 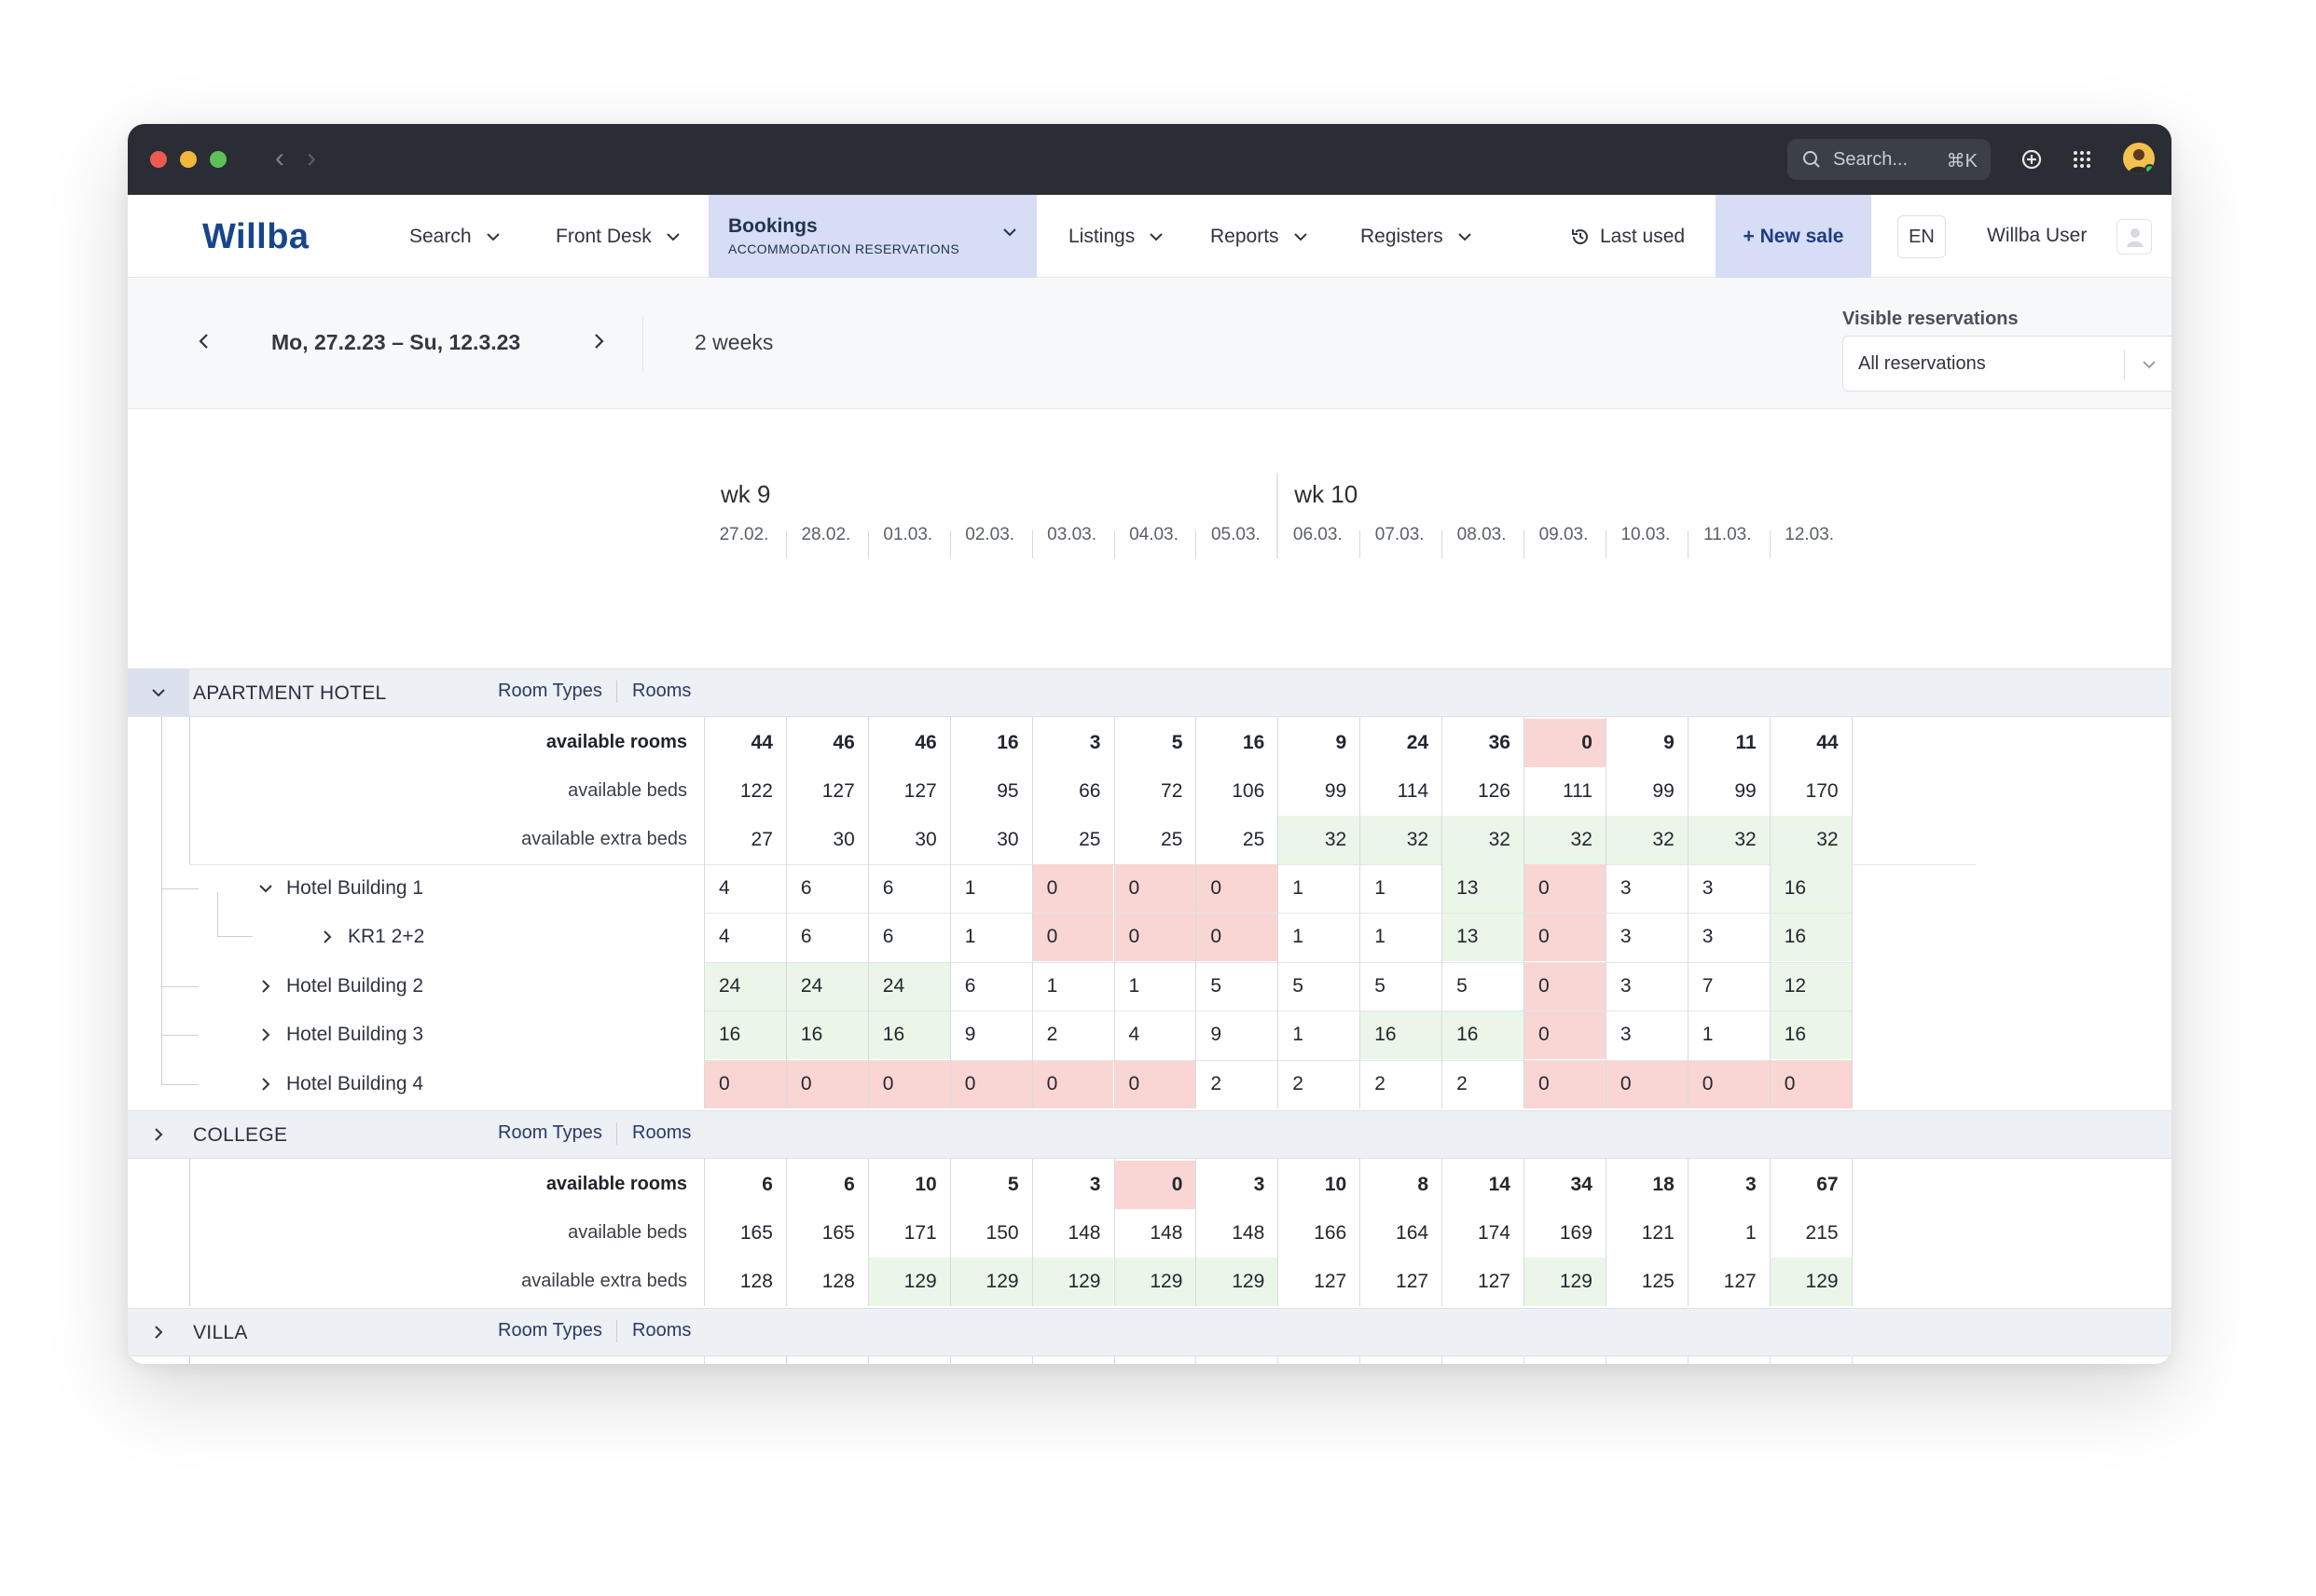 What do you see at coordinates (1810, 986) in the screenshot?
I see `subrow-cell: 12` at bounding box center [1810, 986].